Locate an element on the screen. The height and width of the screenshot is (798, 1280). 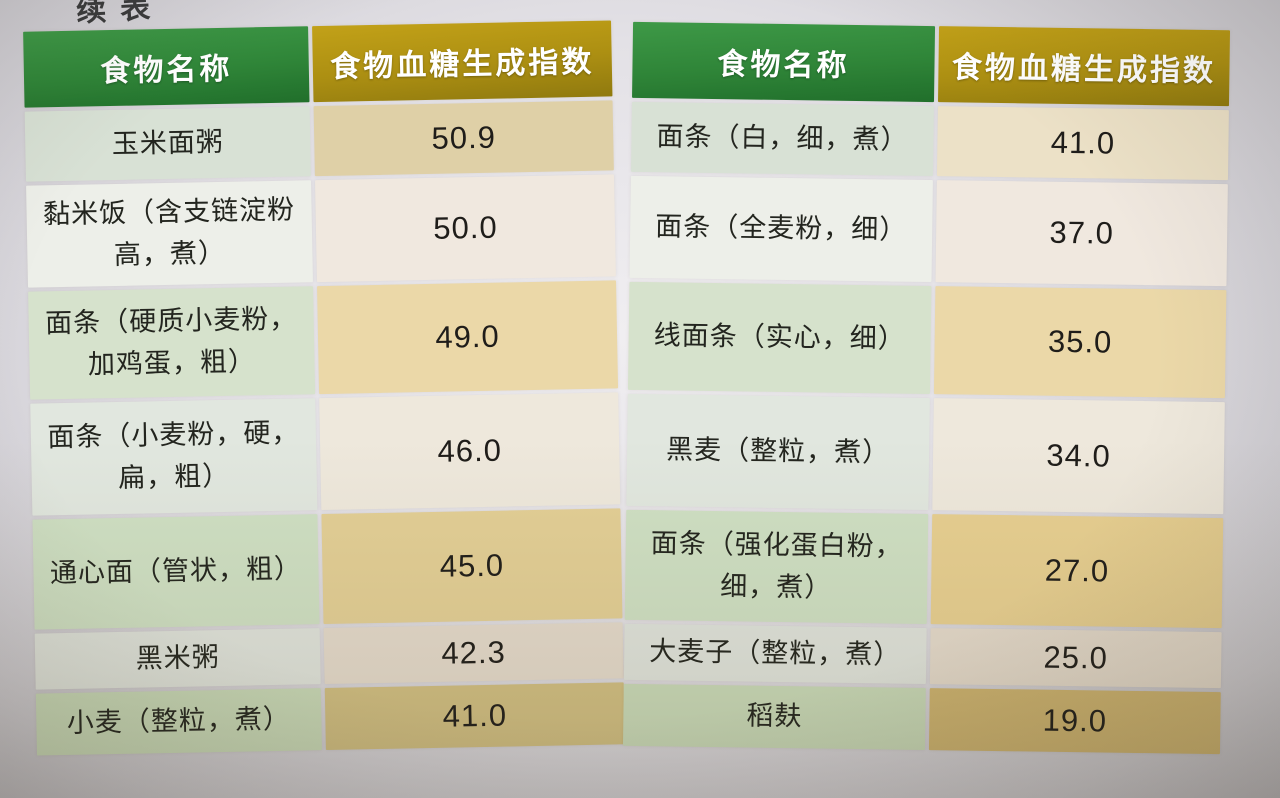
food-name-cell: 小麦（整粒，煮） is located at coordinates (178, 722).